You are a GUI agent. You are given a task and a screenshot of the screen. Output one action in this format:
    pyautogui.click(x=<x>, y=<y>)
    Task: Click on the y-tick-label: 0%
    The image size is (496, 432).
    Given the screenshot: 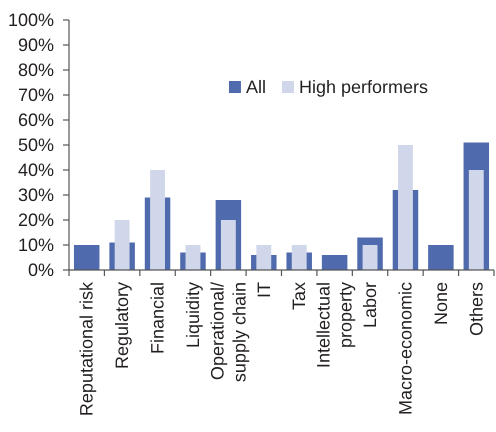 What is the action you would take?
    pyautogui.click(x=41, y=270)
    